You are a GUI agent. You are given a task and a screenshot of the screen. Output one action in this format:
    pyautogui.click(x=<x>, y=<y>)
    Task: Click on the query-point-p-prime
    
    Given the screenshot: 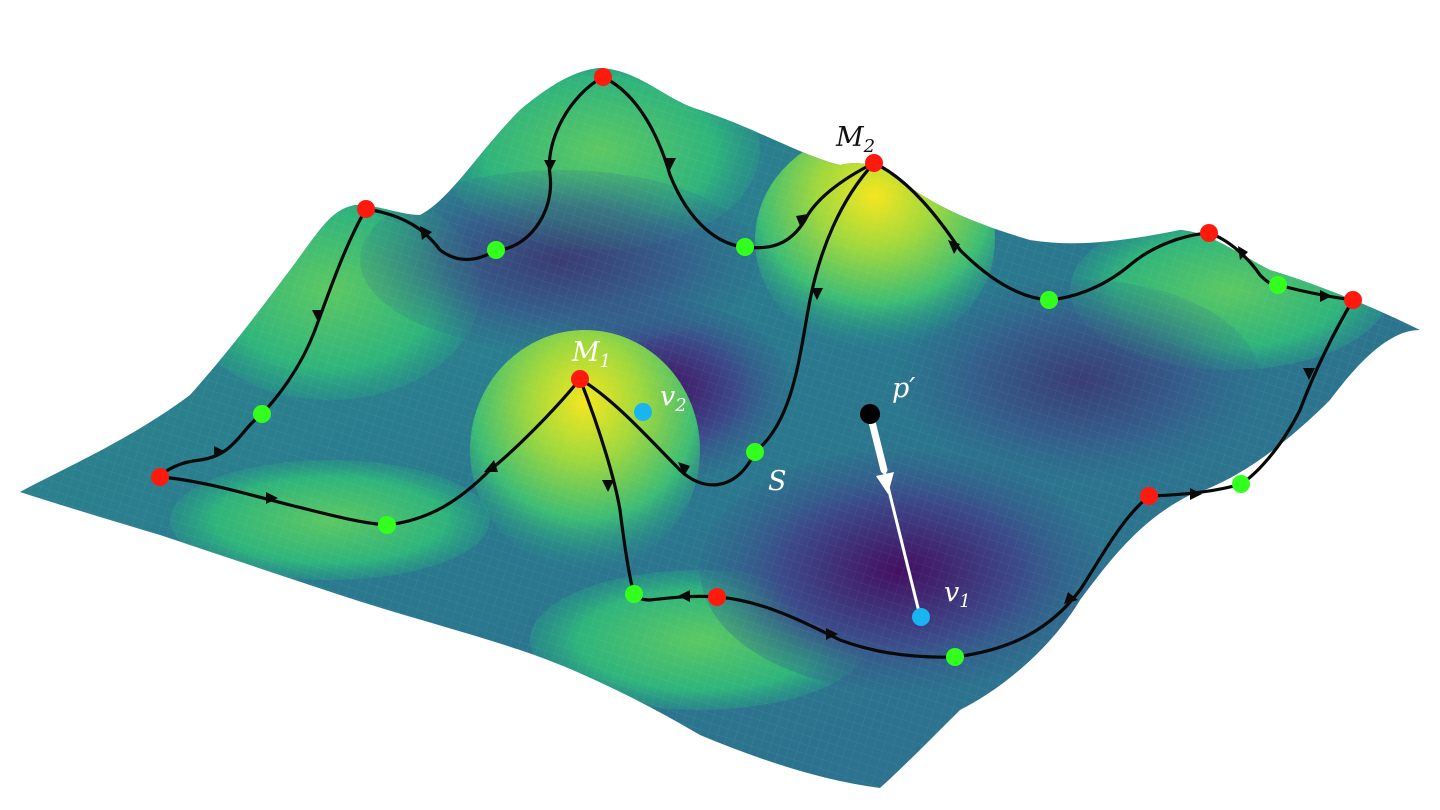 What is the action you would take?
    pyautogui.click(x=870, y=414)
    